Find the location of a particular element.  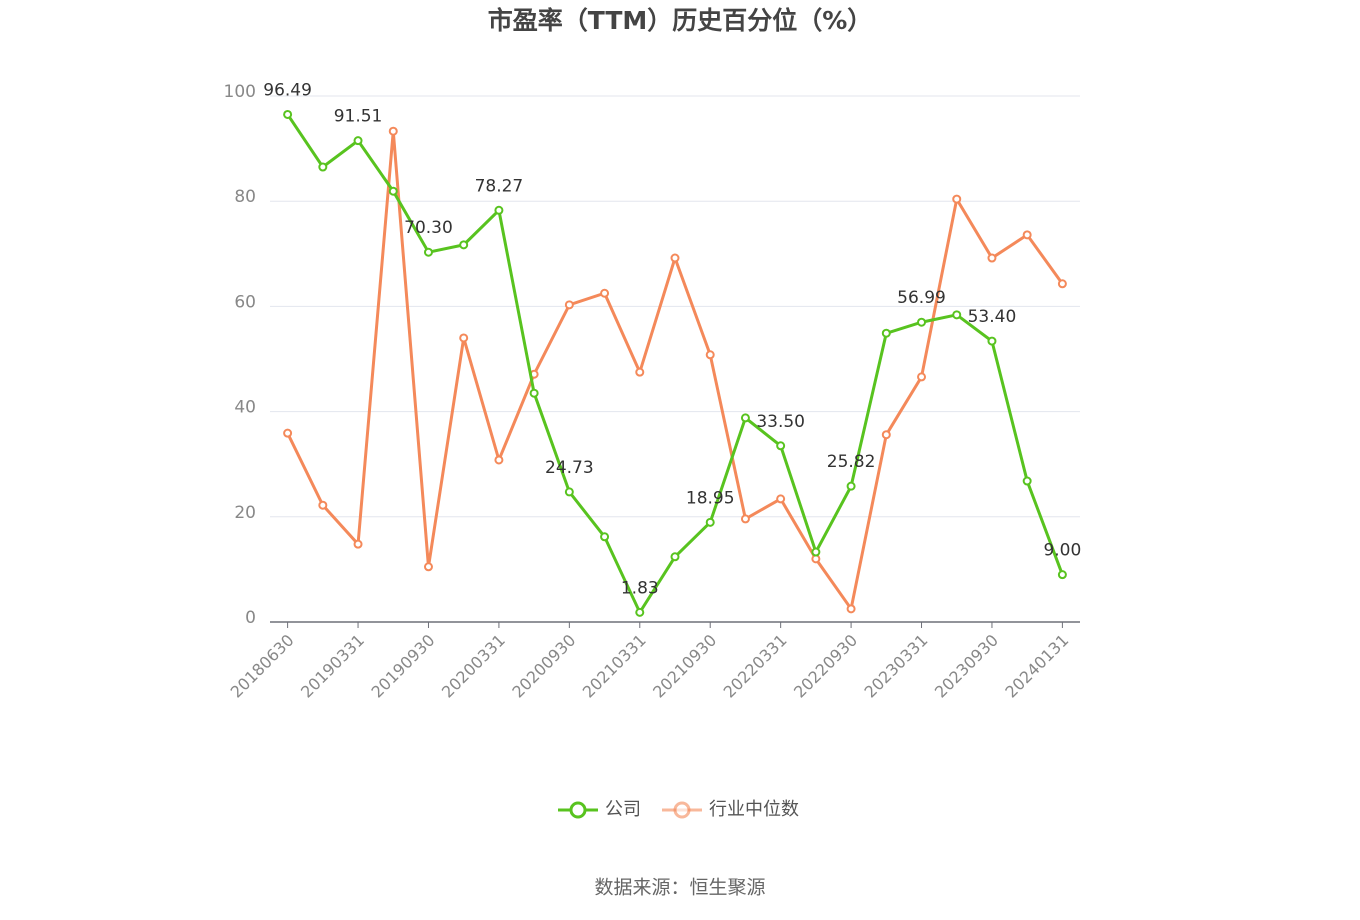

y-tick-label: 0 is located at coordinates (250, 618).